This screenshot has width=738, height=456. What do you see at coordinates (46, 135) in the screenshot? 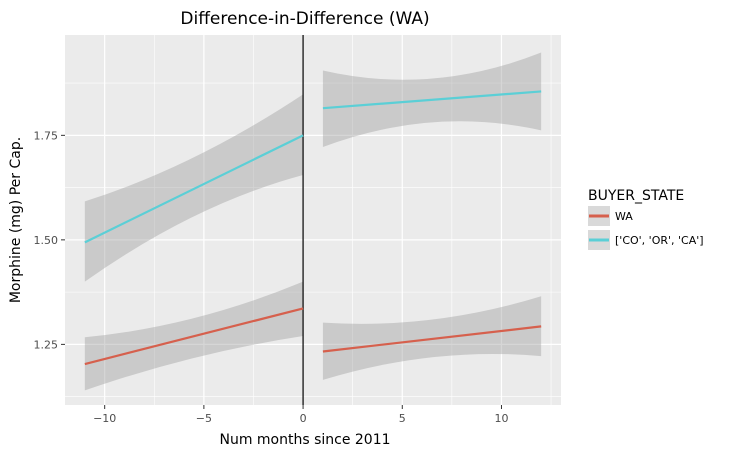
I see `y-tick-label: 1.75` at bounding box center [46, 135].